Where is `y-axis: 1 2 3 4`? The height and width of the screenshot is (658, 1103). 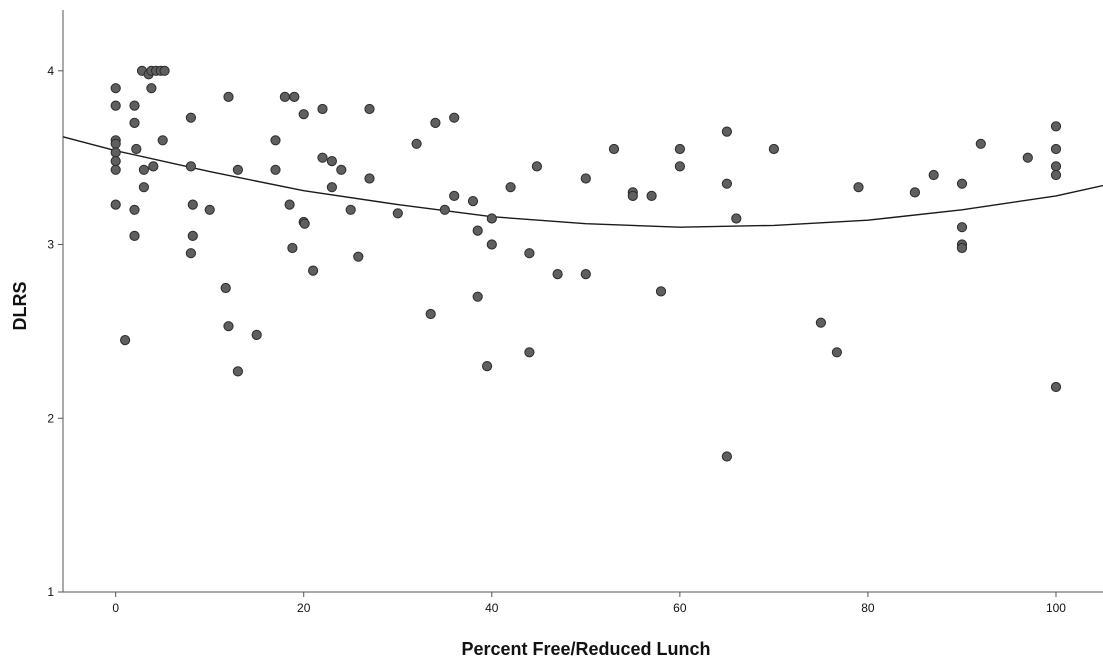 y-axis: 1 2 3 4 is located at coordinates (55, 304).